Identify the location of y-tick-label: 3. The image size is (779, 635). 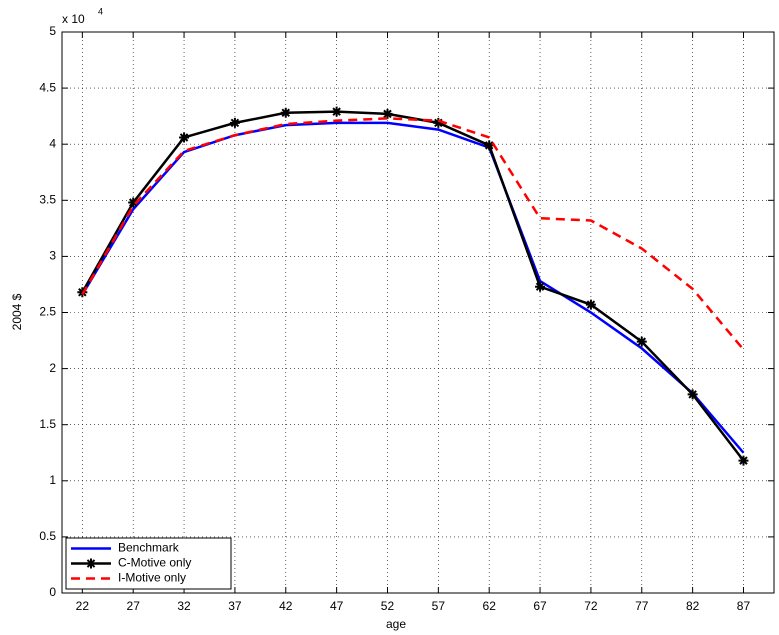
(52, 256).